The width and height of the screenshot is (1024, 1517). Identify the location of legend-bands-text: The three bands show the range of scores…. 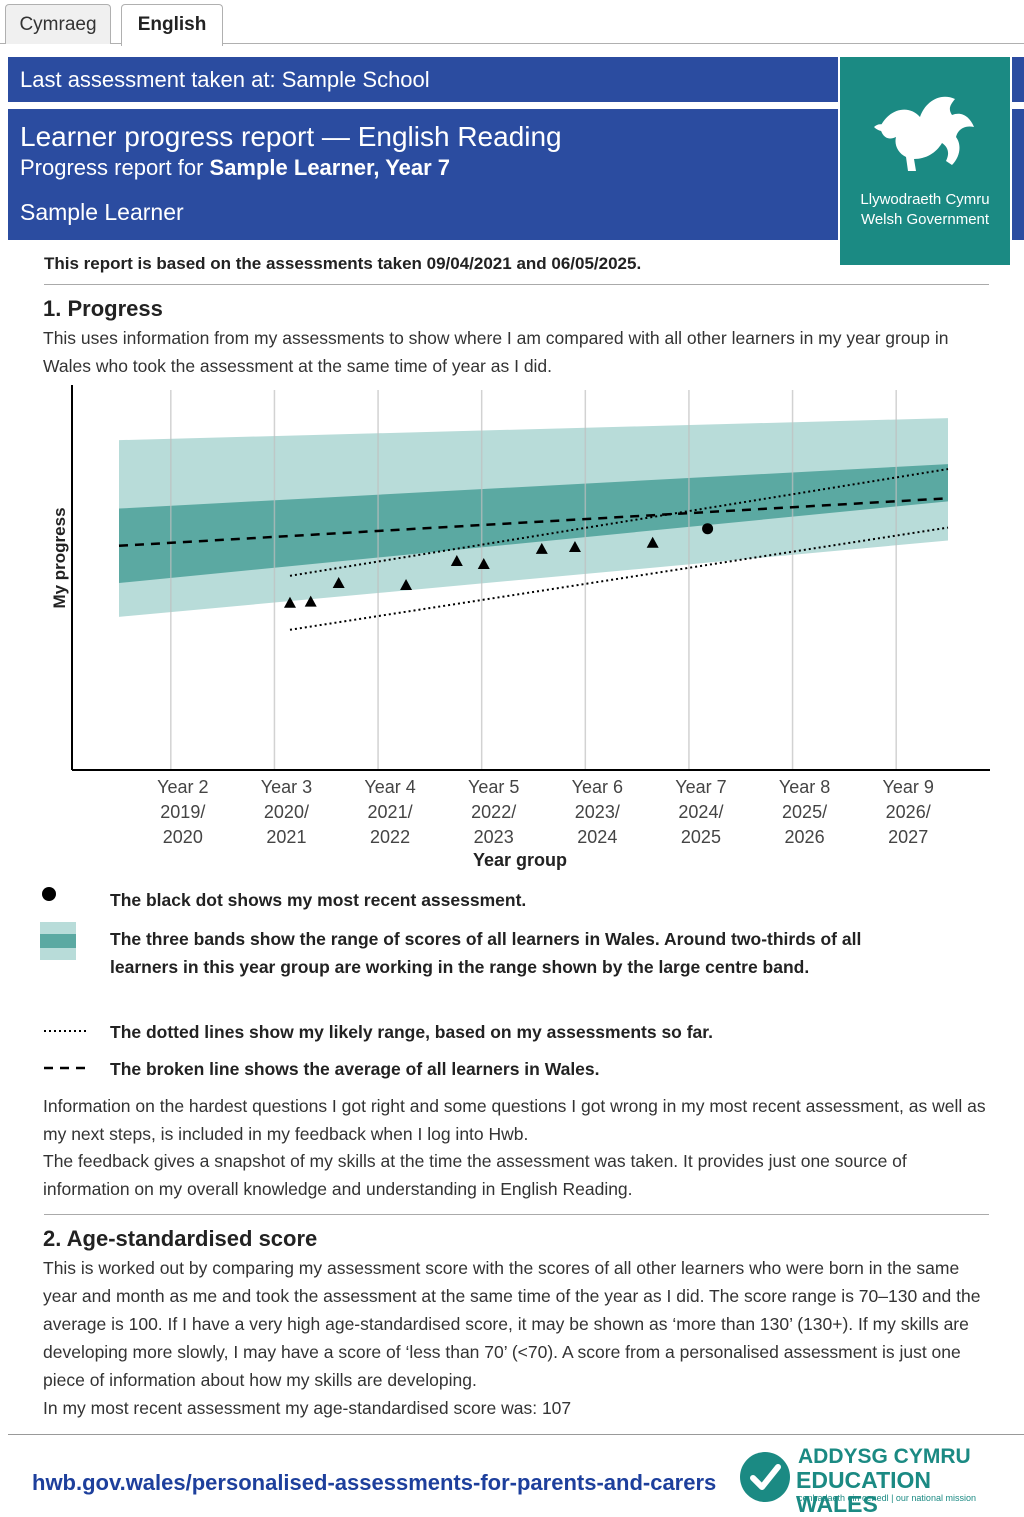
(486, 953).